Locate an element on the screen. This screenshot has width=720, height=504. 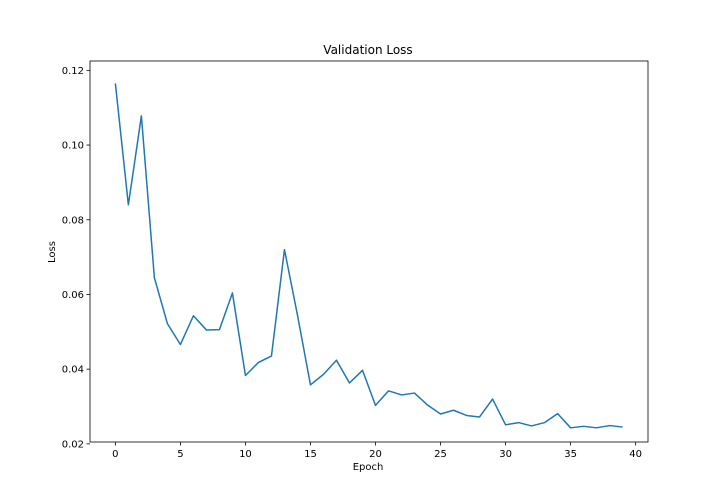
y-axis-label: Loss is located at coordinates (52, 252).